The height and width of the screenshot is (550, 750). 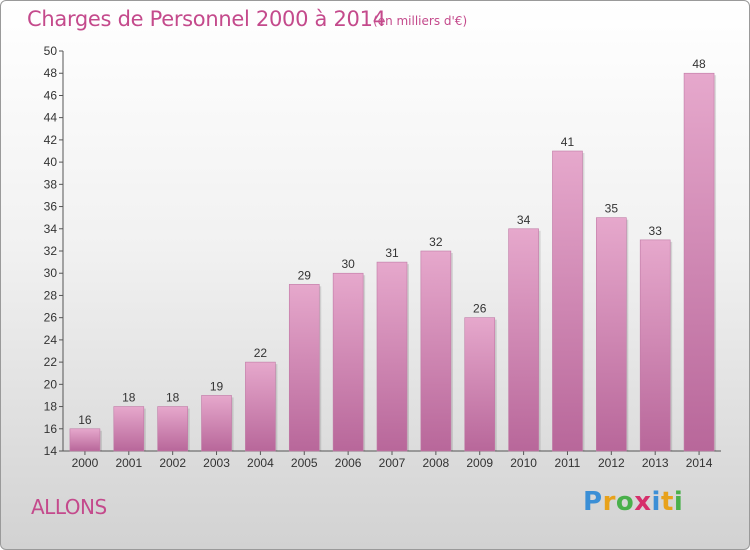 What do you see at coordinates (568, 463) in the screenshot?
I see `x-tick-label-2011: 2011` at bounding box center [568, 463].